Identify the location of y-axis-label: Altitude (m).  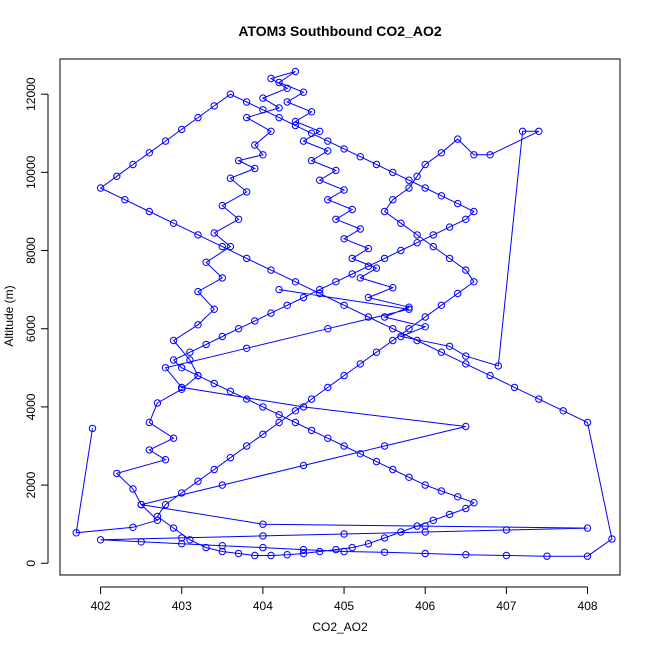
(9, 315).